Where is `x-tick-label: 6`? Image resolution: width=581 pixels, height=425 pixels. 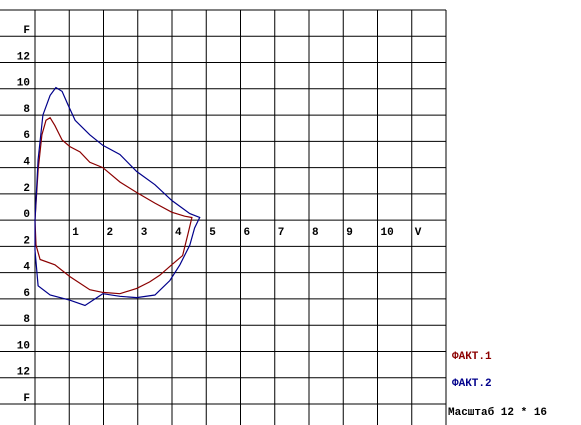 x-tick-label: 6 is located at coordinates (247, 233).